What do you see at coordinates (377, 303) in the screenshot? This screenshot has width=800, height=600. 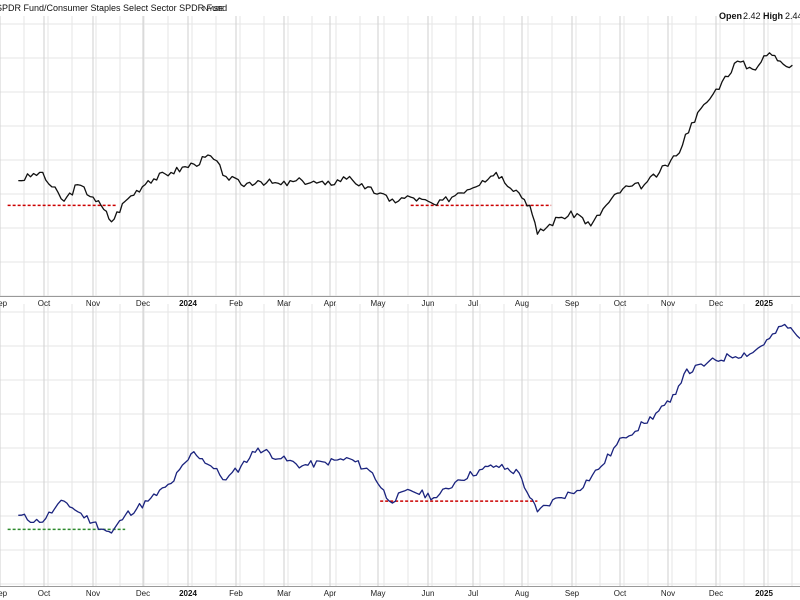 I see `top-tick-label-may: May` at bounding box center [377, 303].